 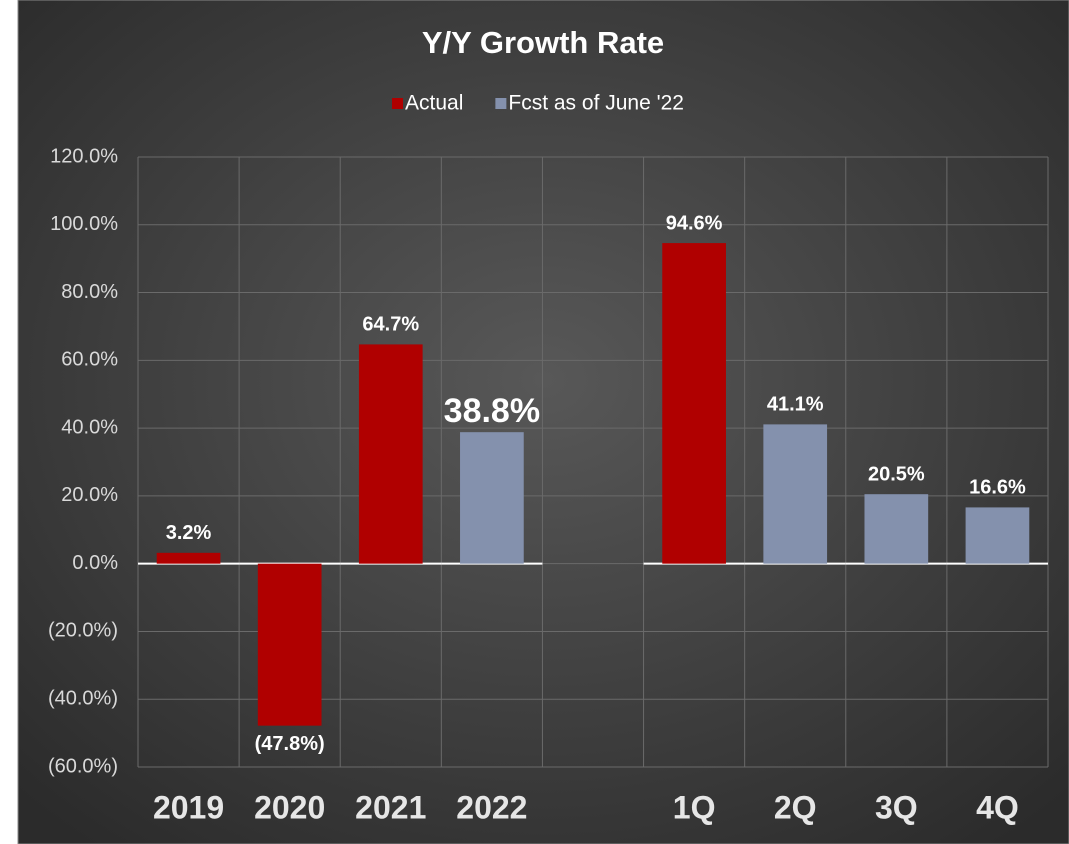 What do you see at coordinates (896, 807) in the screenshot?
I see `x-tick-label: 3Q` at bounding box center [896, 807].